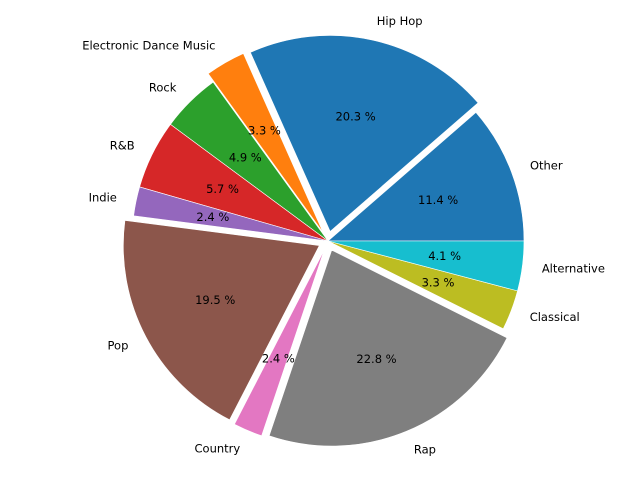 Image resolution: width=640 pixels, height=480 pixels. I want to click on slice-label-alternative: Alternative, so click(573, 269).